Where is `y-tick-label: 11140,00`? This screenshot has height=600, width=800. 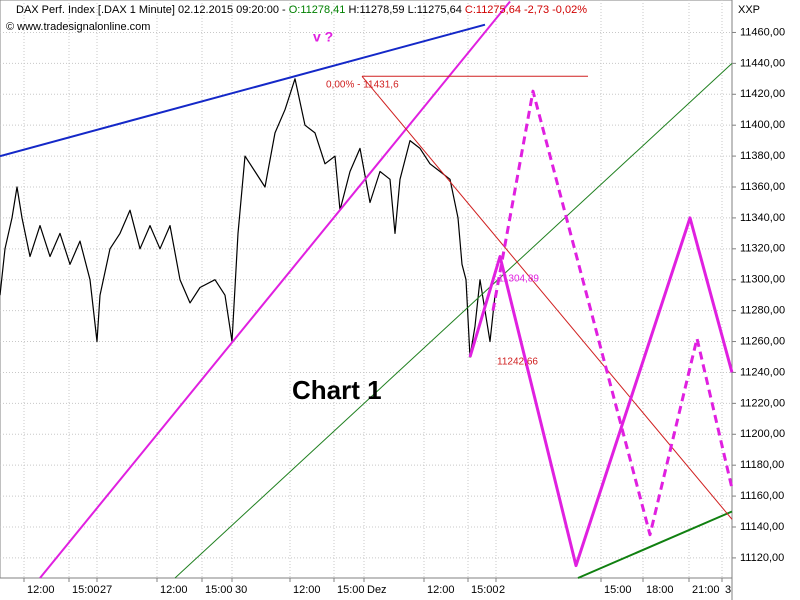
y-tick-label: 11140,00 is located at coordinates (762, 527).